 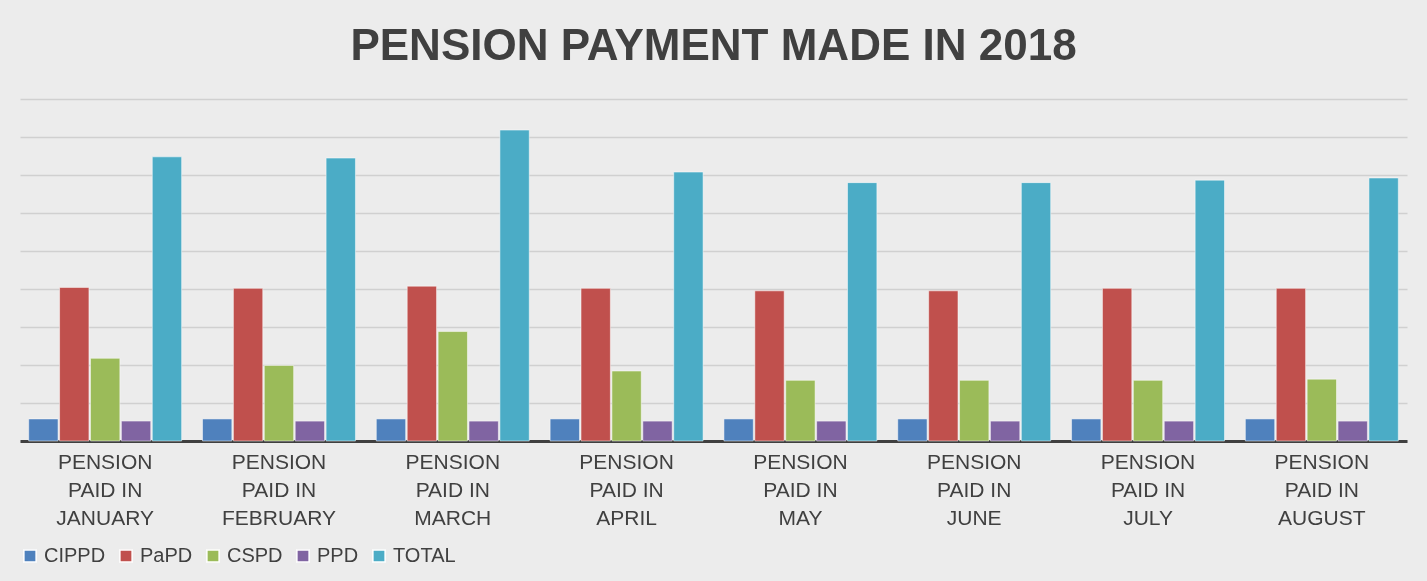 I want to click on x-tick-label: PENSION PAID IN APRIL, so click(x=626, y=489).